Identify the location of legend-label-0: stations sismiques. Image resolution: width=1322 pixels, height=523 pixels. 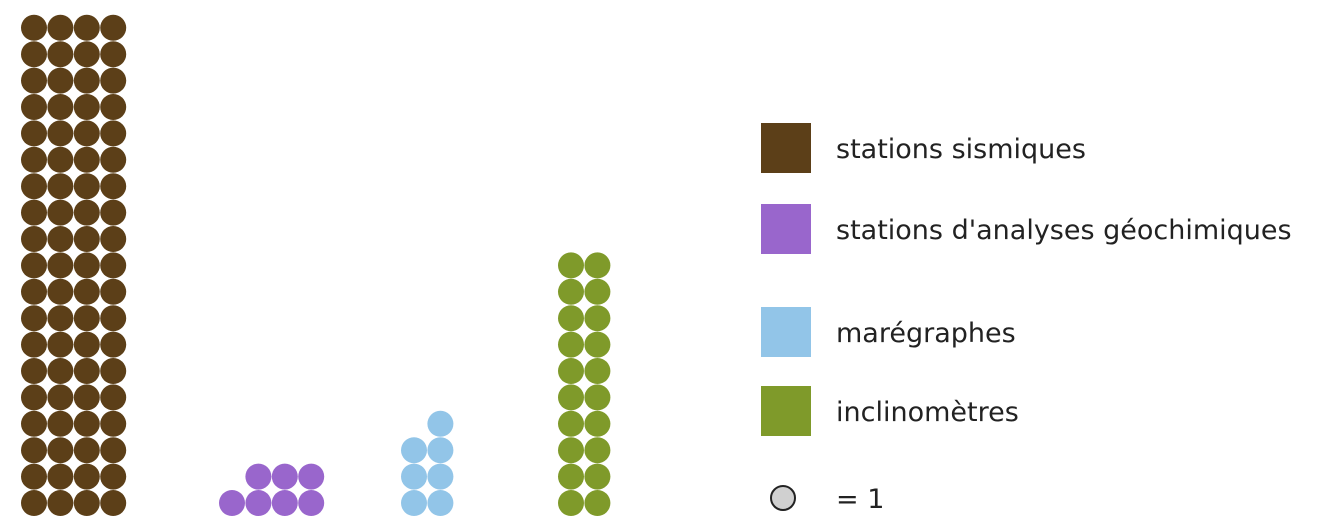
(961, 149).